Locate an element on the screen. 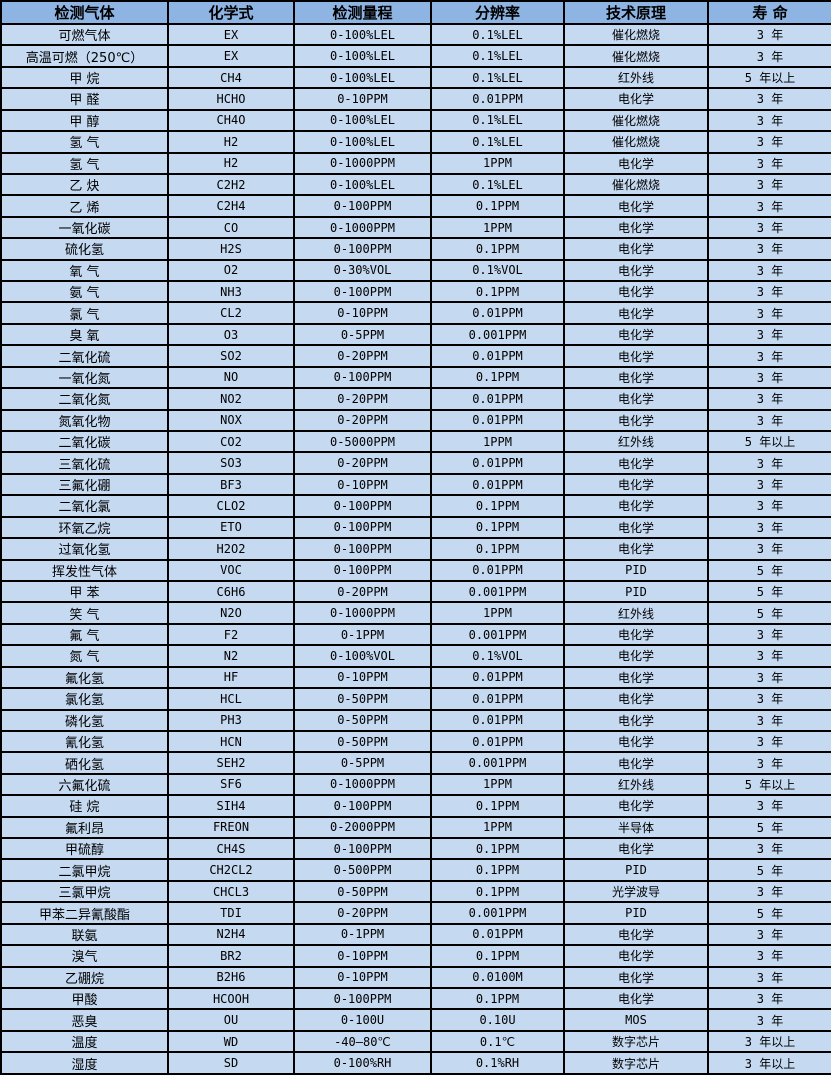 The width and height of the screenshot is (831, 1075). cell-formula: HCHO is located at coordinates (231, 99).